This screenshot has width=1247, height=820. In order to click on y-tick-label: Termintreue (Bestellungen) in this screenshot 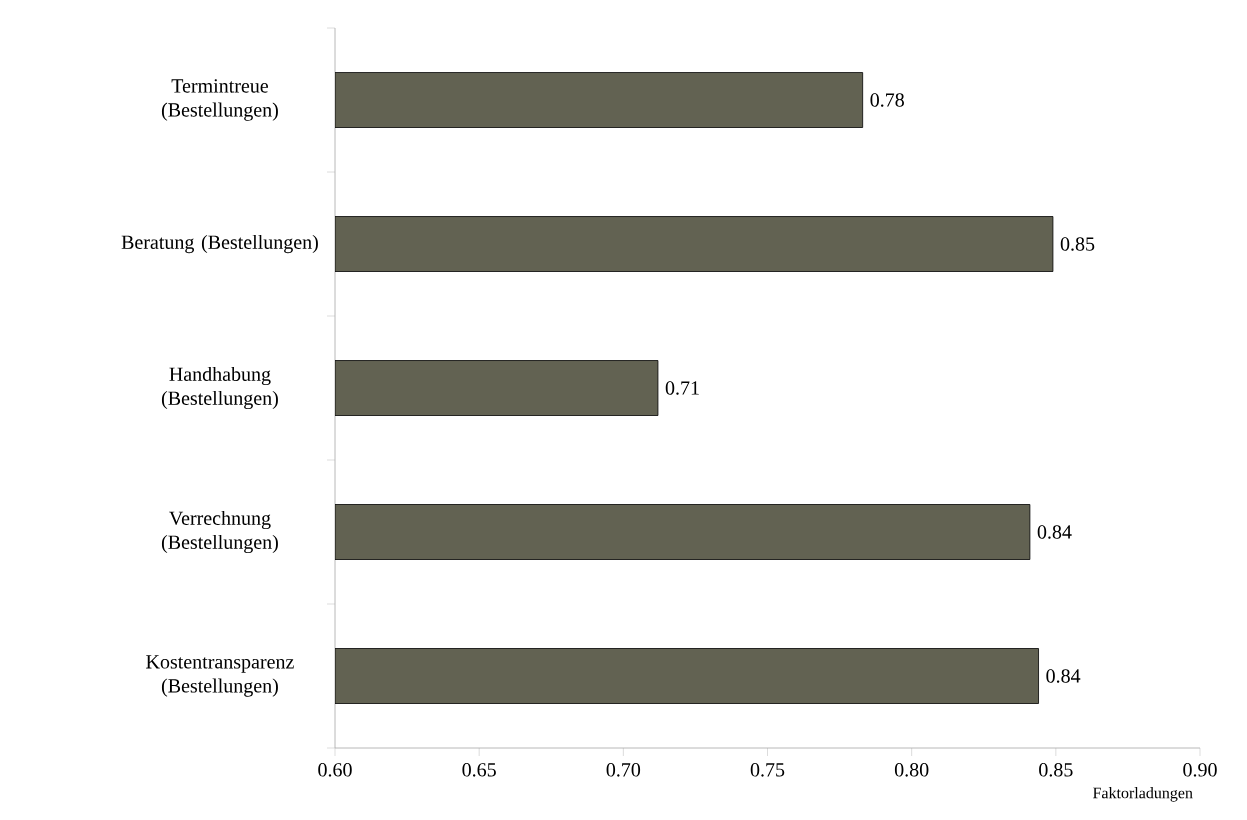, I will do `click(219, 100)`.